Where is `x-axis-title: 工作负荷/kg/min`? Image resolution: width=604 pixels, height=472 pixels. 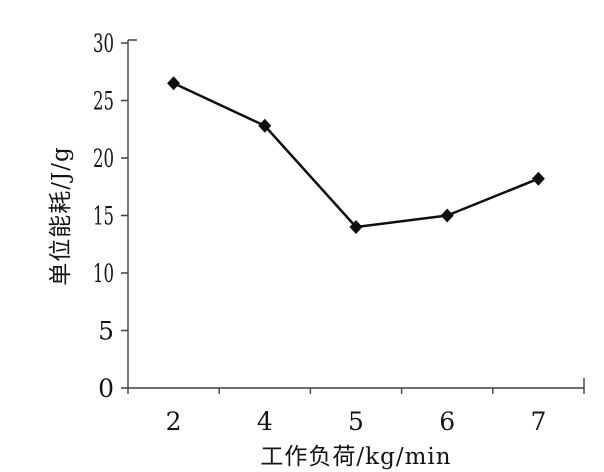 x-axis-title: 工作负荷/kg/min is located at coordinates (356, 457).